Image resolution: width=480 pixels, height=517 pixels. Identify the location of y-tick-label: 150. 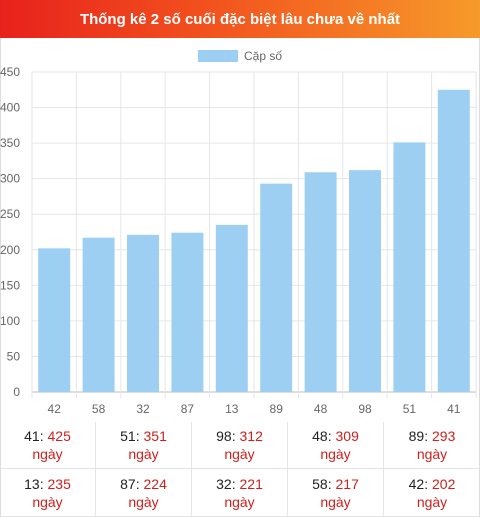
(10, 285).